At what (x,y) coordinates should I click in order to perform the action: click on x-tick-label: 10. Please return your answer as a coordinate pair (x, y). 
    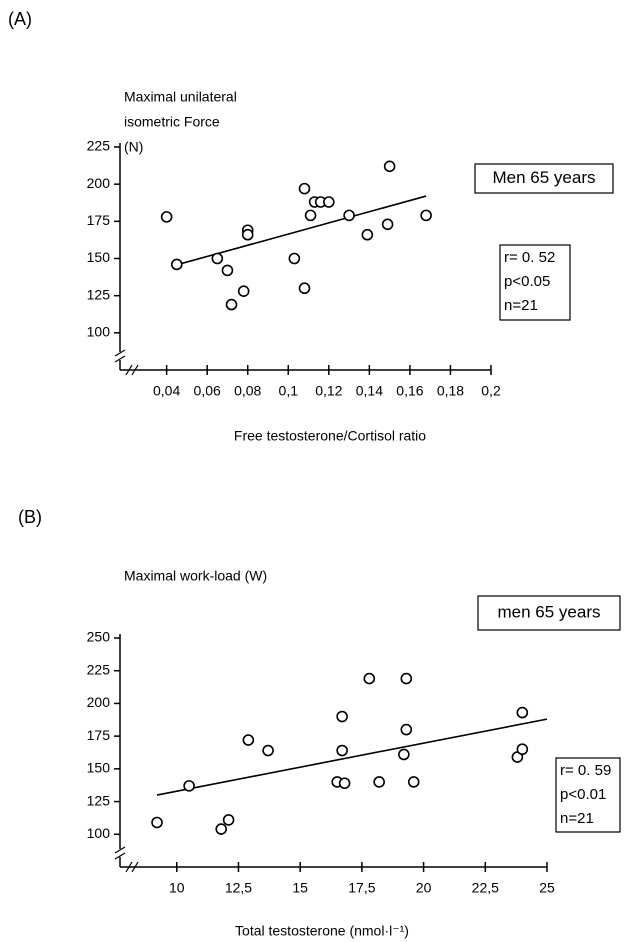
    Looking at the image, I should click on (177, 888).